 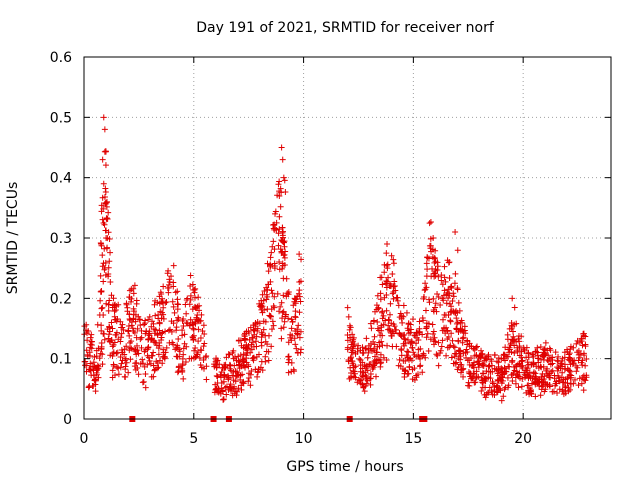 I want to click on y-tick-label: 0.4, so click(x=61, y=179).